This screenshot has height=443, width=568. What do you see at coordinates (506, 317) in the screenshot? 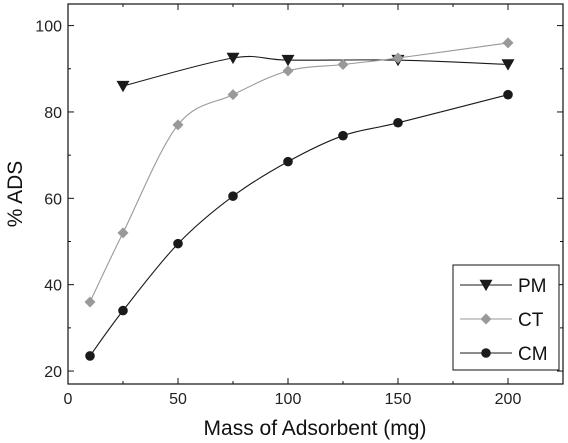
I see `legend: PM CT CM` at bounding box center [506, 317].